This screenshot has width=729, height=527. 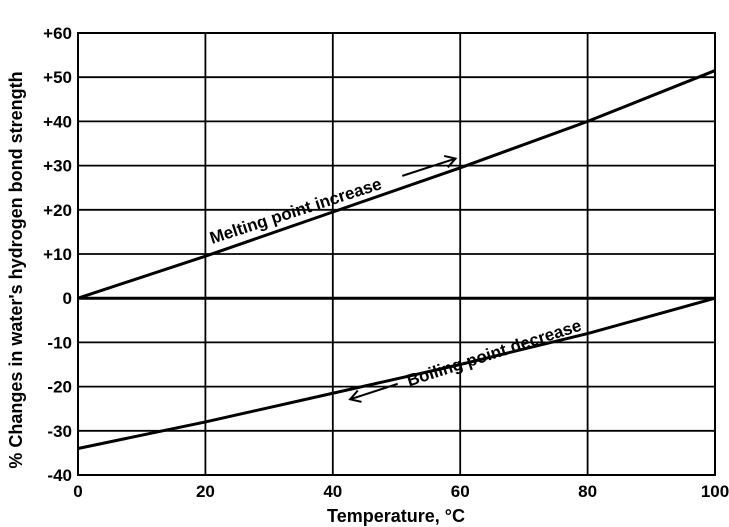 I want to click on x-tick-label: 20, so click(x=205, y=491).